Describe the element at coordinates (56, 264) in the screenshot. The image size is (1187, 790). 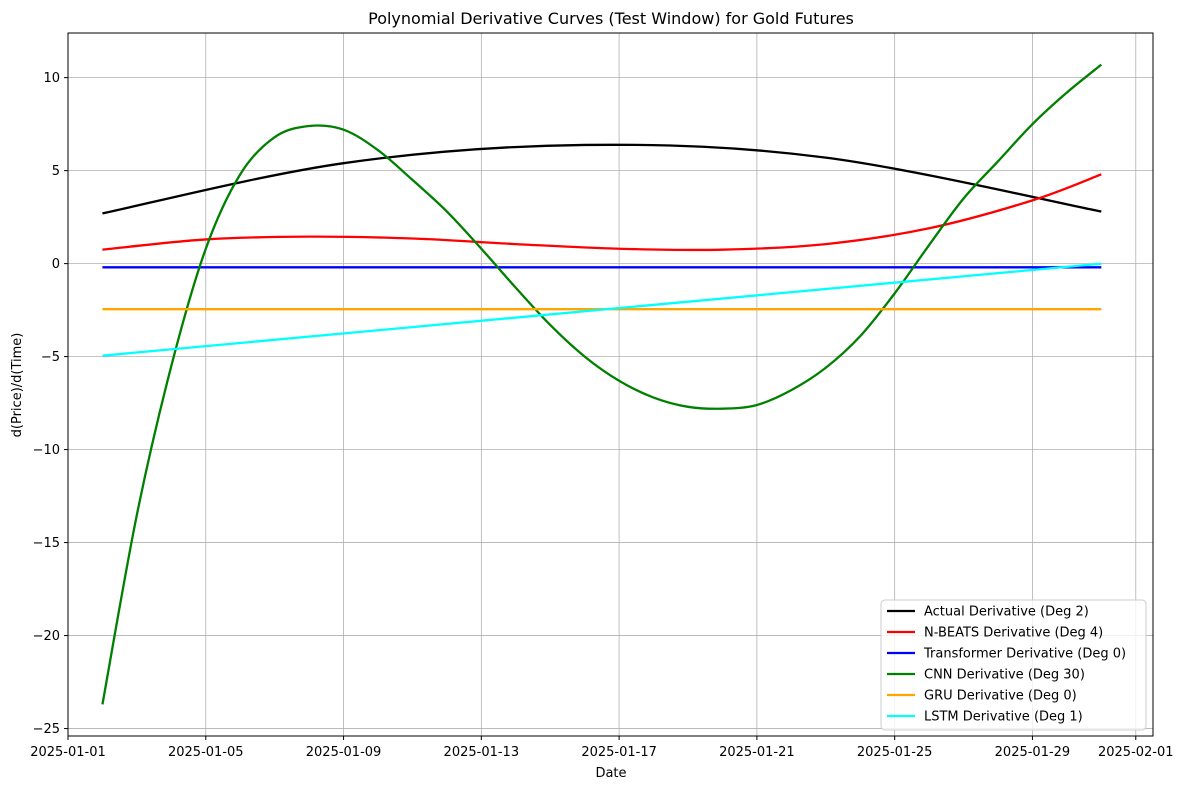
I see `y-tick-label: 0` at that location.